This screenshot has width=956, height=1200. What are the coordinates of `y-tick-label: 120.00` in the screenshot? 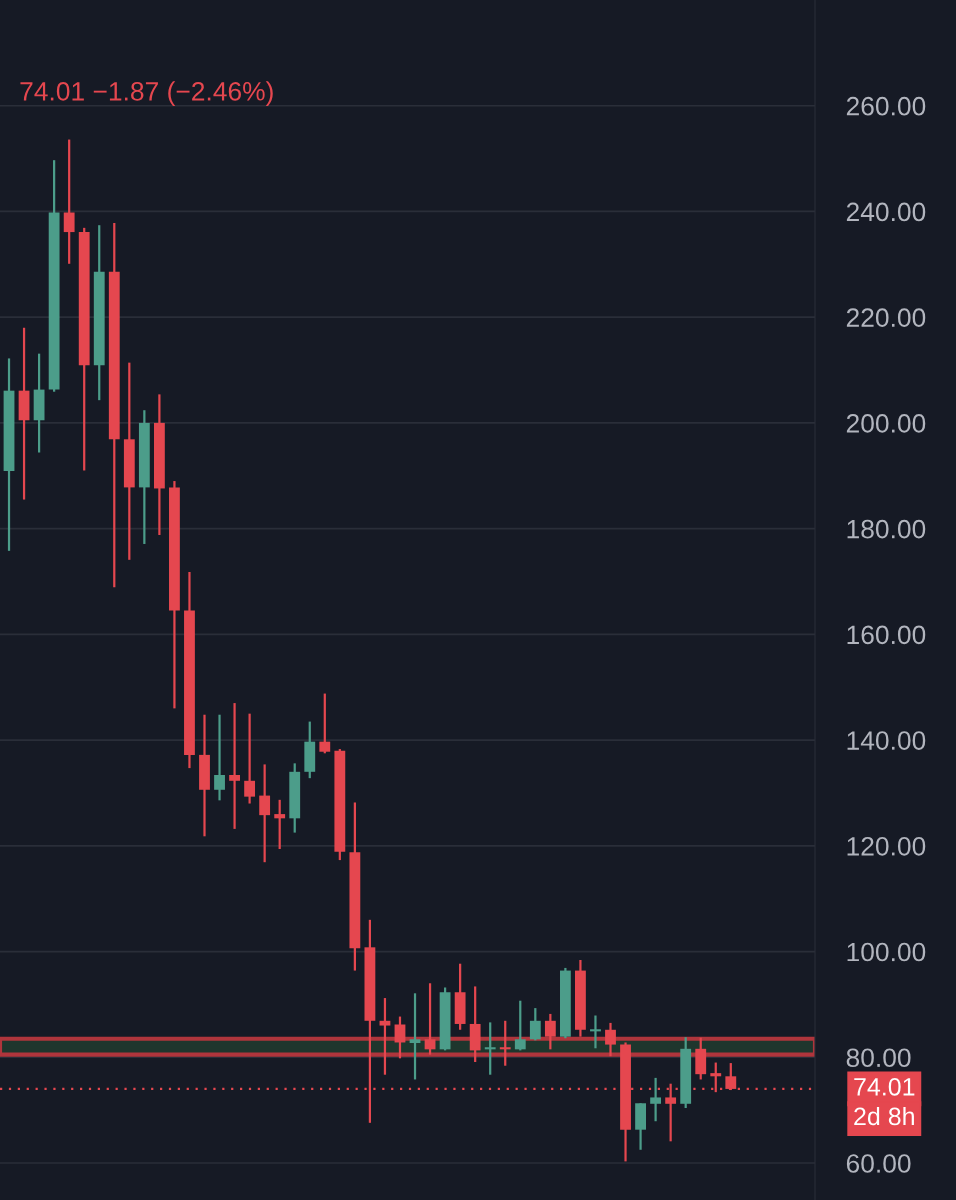 It's located at (886, 846).